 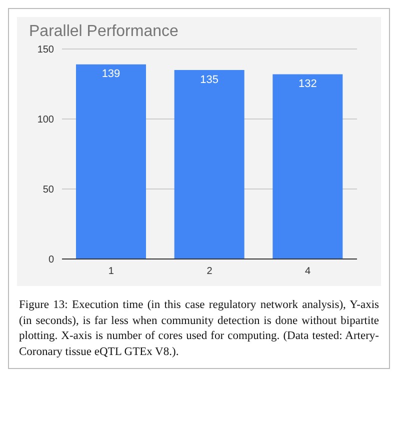 What do you see at coordinates (308, 272) in the screenshot?
I see `x-tick-label: 4` at bounding box center [308, 272].